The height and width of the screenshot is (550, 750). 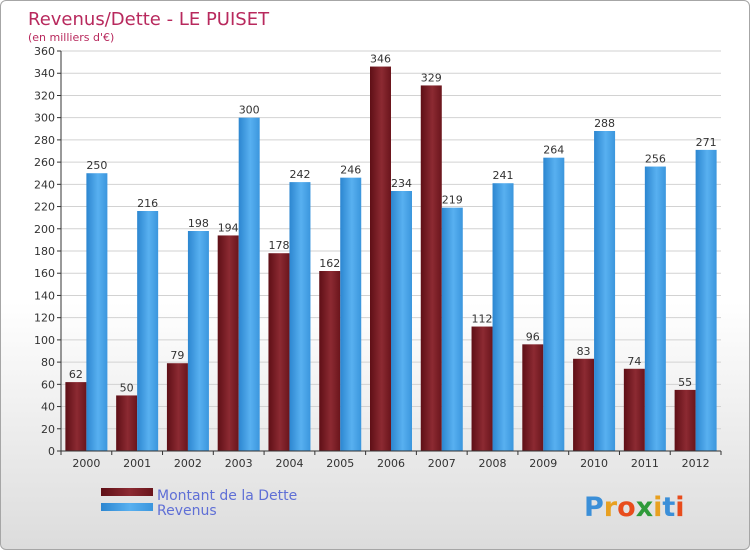 What do you see at coordinates (127, 507) in the screenshot?
I see `legend-swatch-revenus` at bounding box center [127, 507].